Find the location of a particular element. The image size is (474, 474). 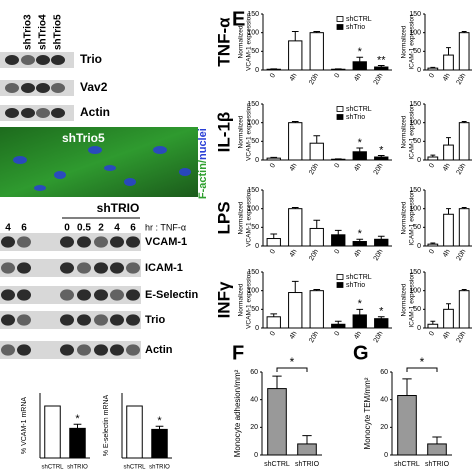

row-label: VCAM-1 is located at coordinates (166, 242).